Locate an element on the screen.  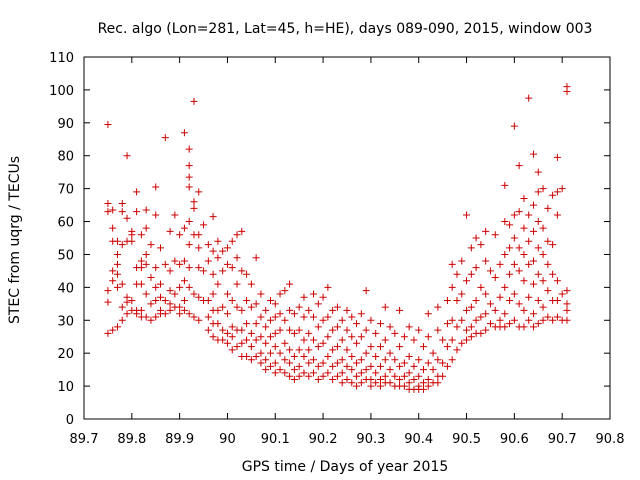
y-tick-label: 10 is located at coordinates (65, 387).